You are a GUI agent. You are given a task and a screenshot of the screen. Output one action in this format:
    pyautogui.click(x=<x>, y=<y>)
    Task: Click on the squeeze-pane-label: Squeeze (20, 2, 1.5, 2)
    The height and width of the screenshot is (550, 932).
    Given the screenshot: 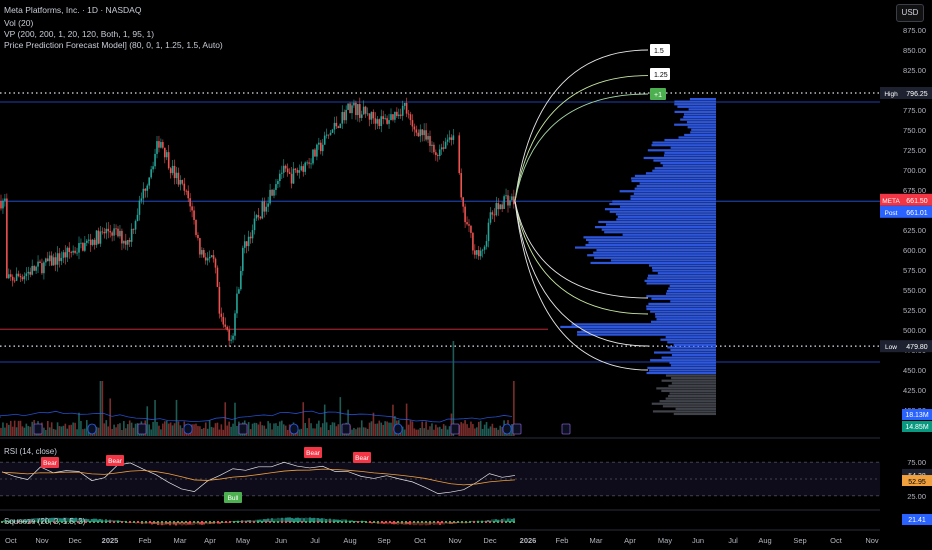 What is the action you would take?
    pyautogui.click(x=45, y=521)
    